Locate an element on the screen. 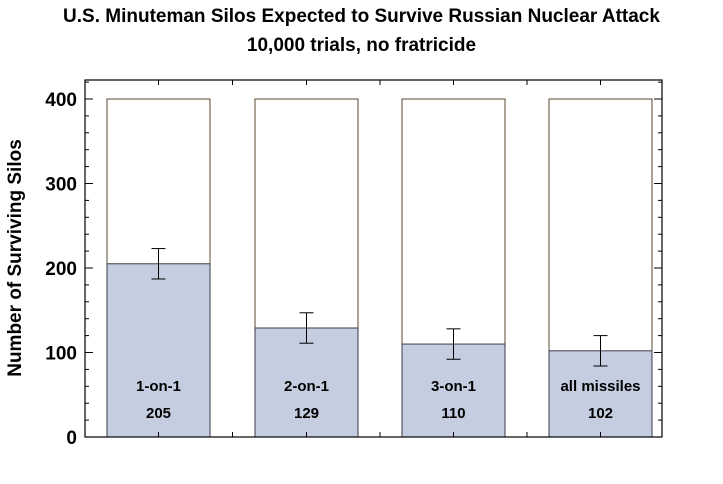 Image resolution: width=723 pixels, height=484 pixels. data-label: 205 is located at coordinates (158, 413).